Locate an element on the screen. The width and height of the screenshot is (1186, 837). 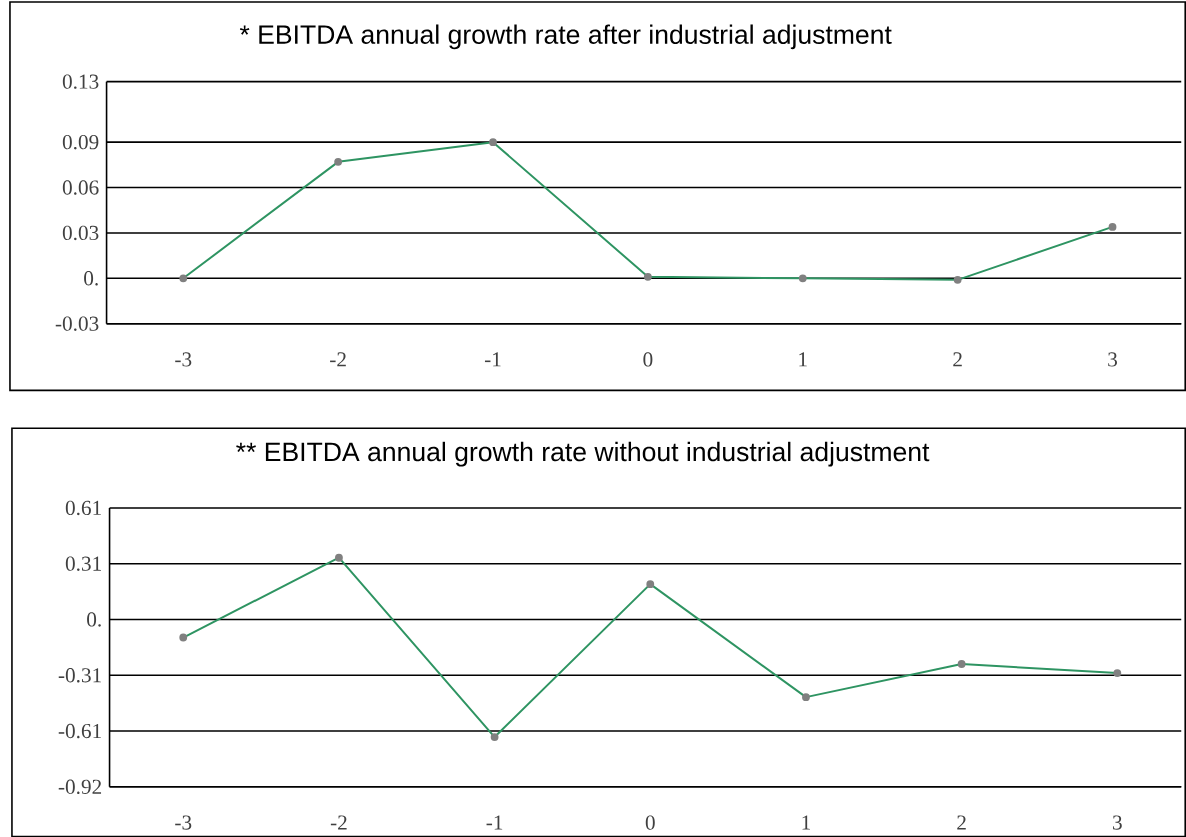
y-tick-label: 0.61 is located at coordinates (83, 507).